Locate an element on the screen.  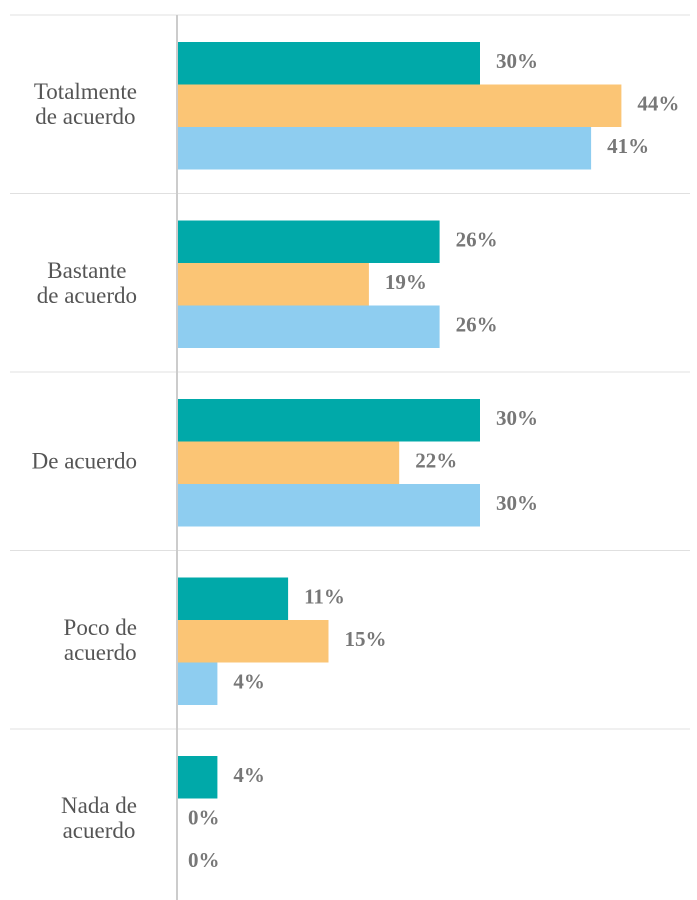
category-label: Nada de acuerdo is located at coordinates (99, 818).